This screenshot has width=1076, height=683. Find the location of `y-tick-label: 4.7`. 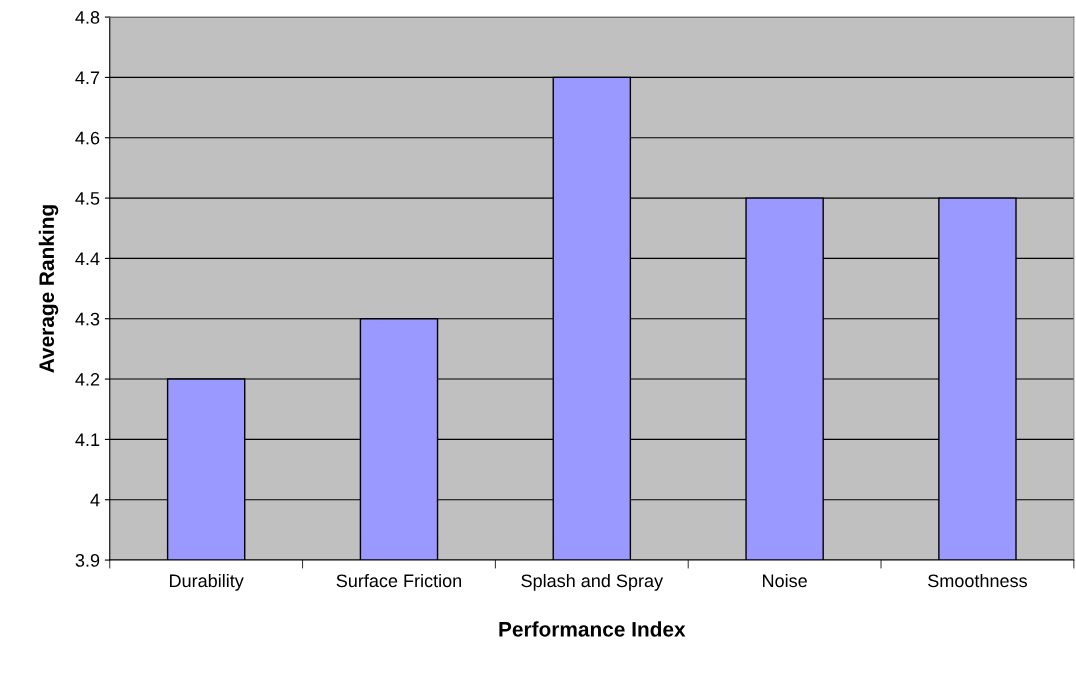

y-tick-label: 4.7 is located at coordinates (87, 77).